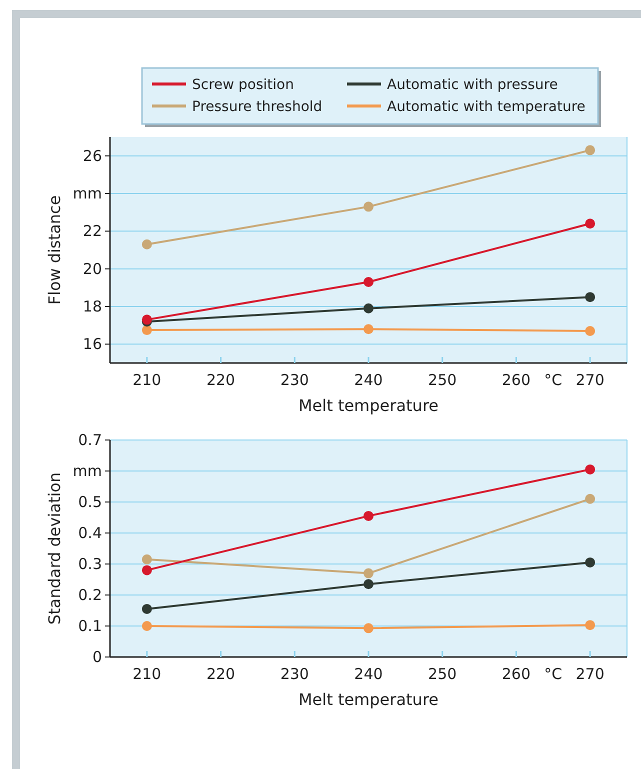  I want to click on legend-label: Automatic with pressure, so click(472, 85).